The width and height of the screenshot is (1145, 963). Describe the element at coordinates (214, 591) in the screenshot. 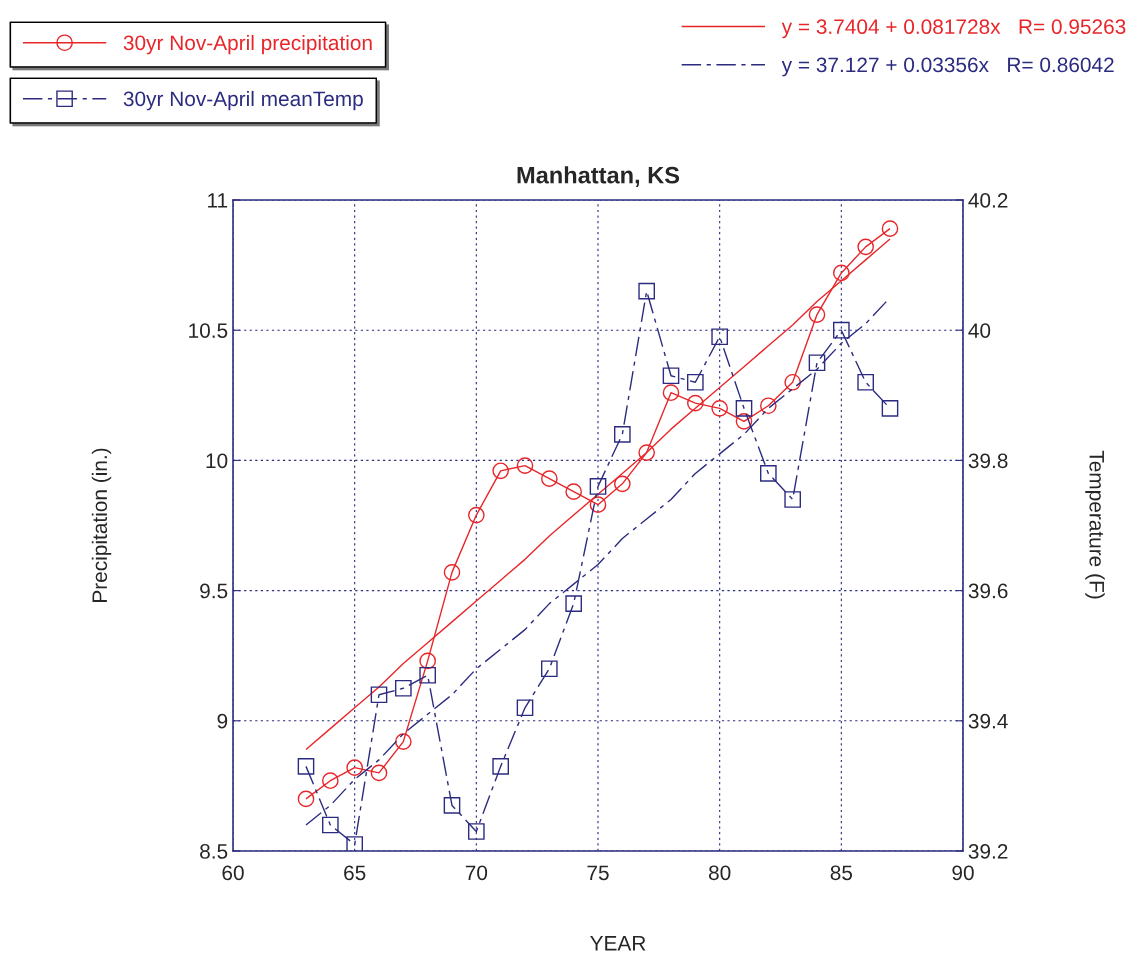

I see `y-tick-label: 9.5` at that location.